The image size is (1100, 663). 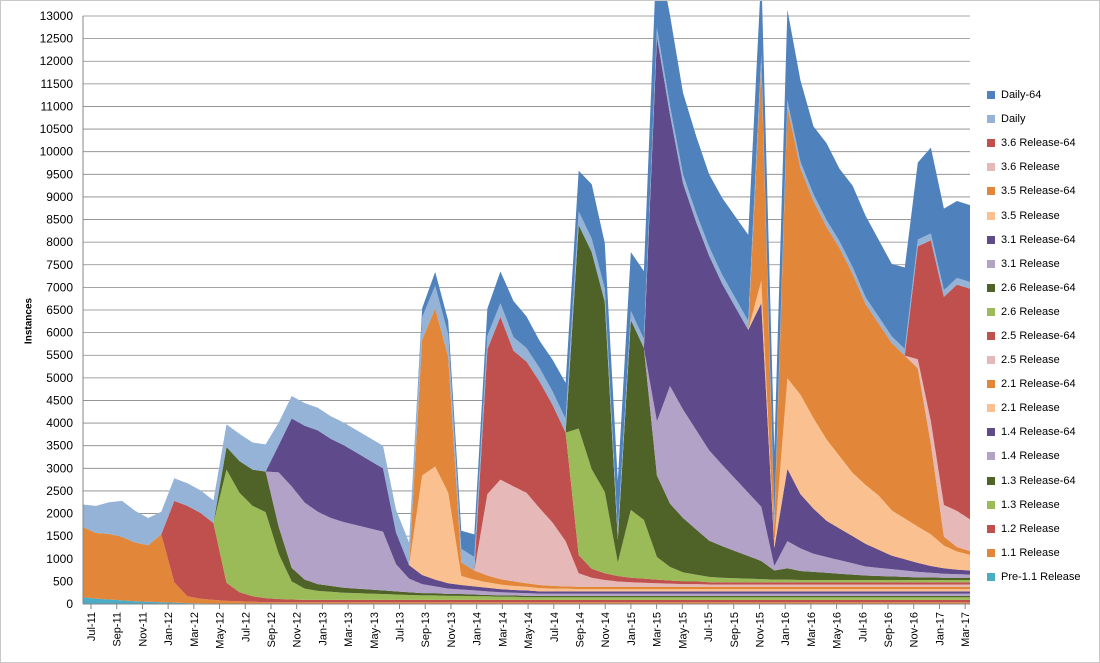 What do you see at coordinates (683, 630) in the screenshot?
I see `x-tick-label: May-15` at bounding box center [683, 630].